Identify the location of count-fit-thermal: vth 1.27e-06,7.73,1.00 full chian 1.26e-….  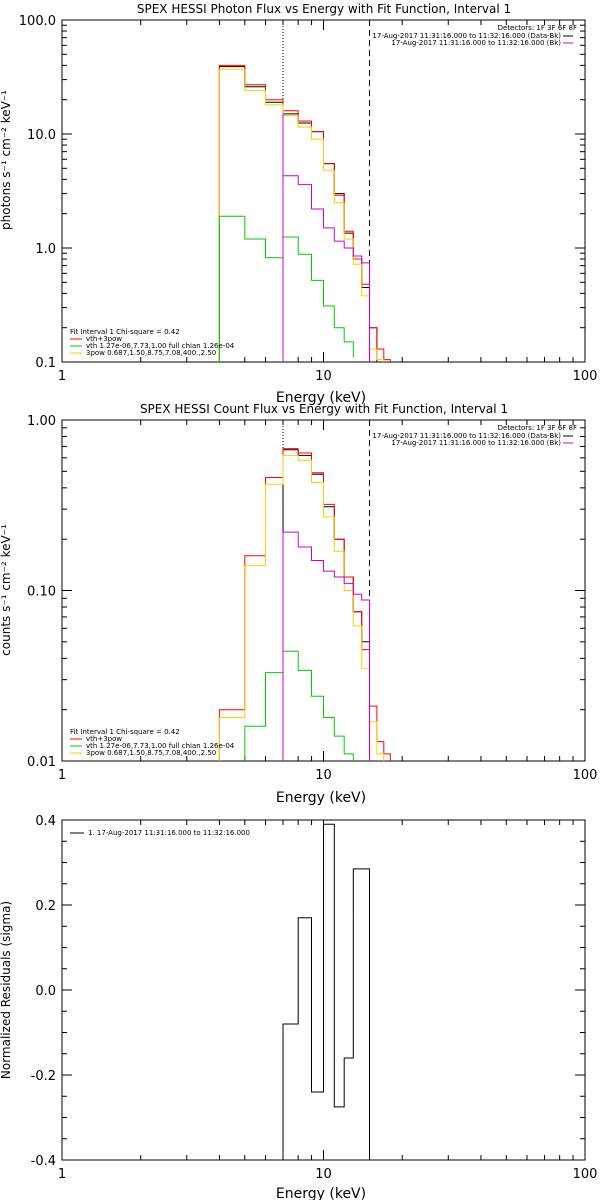
(160, 746).